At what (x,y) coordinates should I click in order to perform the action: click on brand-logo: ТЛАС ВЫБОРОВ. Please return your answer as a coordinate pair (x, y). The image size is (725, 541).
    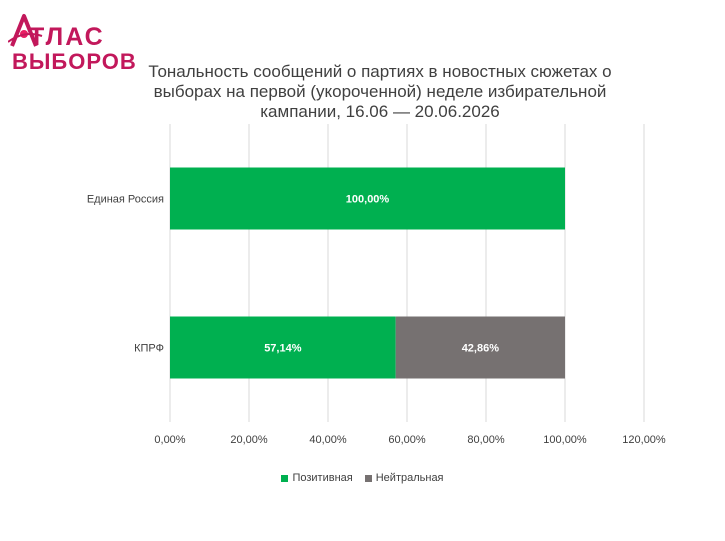
    Looking at the image, I should click on (72, 43).